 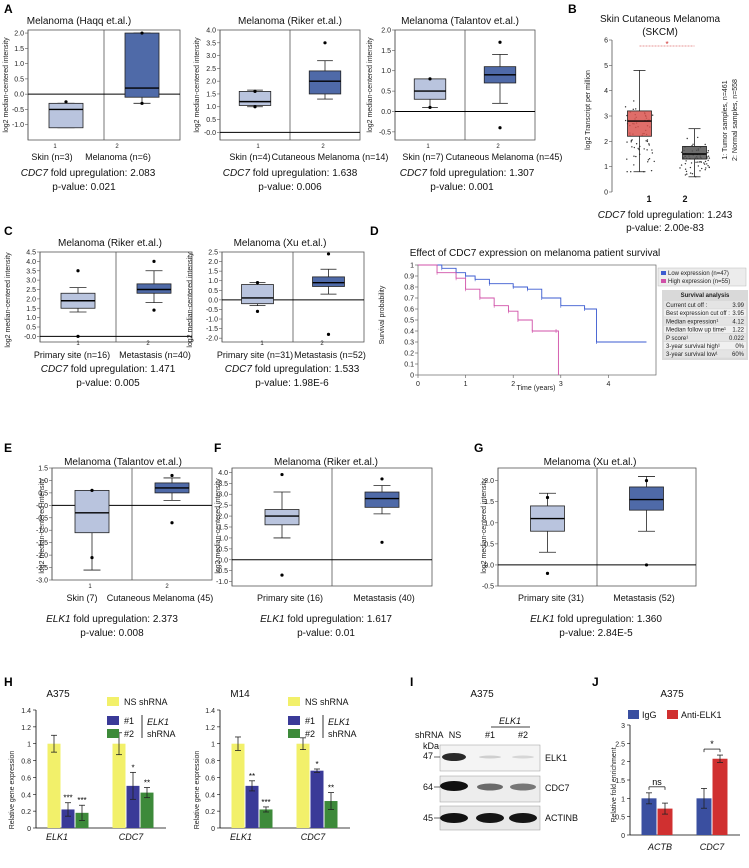 What do you see at coordinates (161, 734) in the screenshot?
I see `legend-shrna: shRNA` at bounding box center [161, 734].